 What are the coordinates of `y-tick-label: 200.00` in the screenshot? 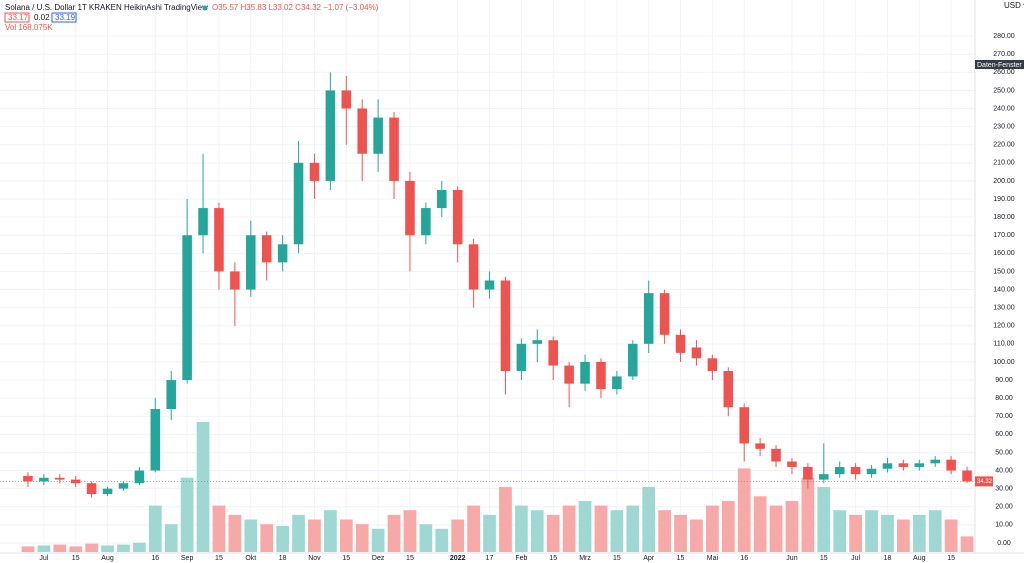 It's located at (1004, 181).